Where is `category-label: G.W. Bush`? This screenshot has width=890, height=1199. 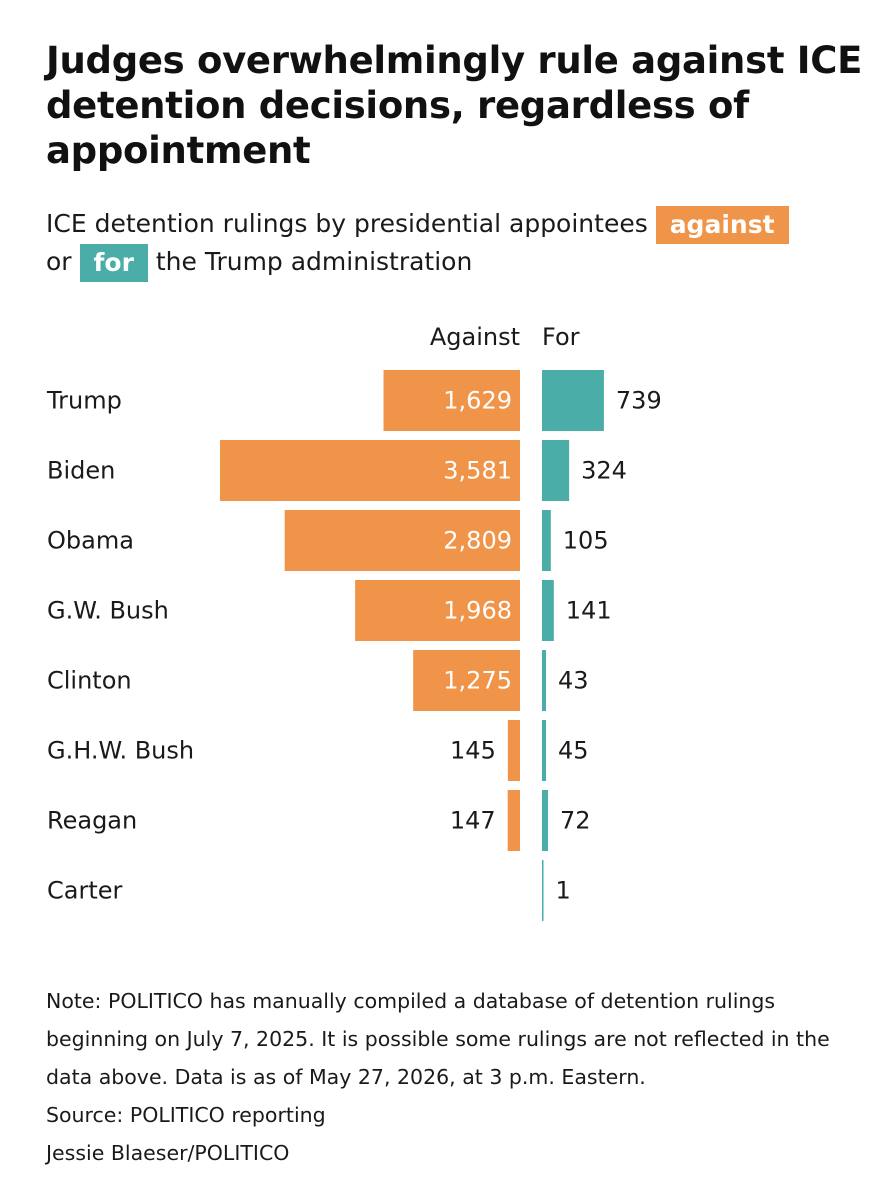
category-label: G.W. Bush is located at coordinates (108, 611).